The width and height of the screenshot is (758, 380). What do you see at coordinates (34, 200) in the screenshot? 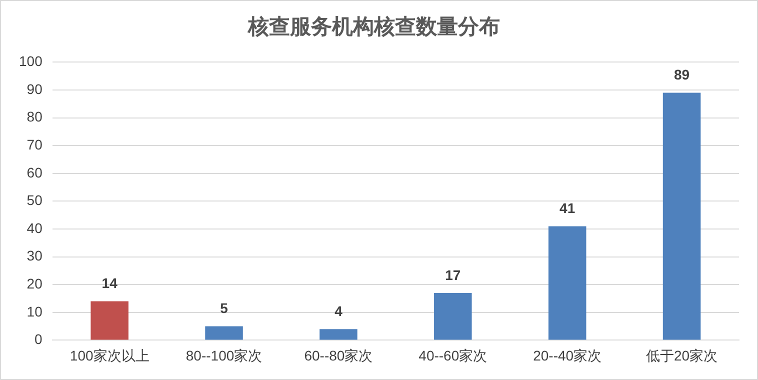
I see `y-tick-label: 50` at bounding box center [34, 200].